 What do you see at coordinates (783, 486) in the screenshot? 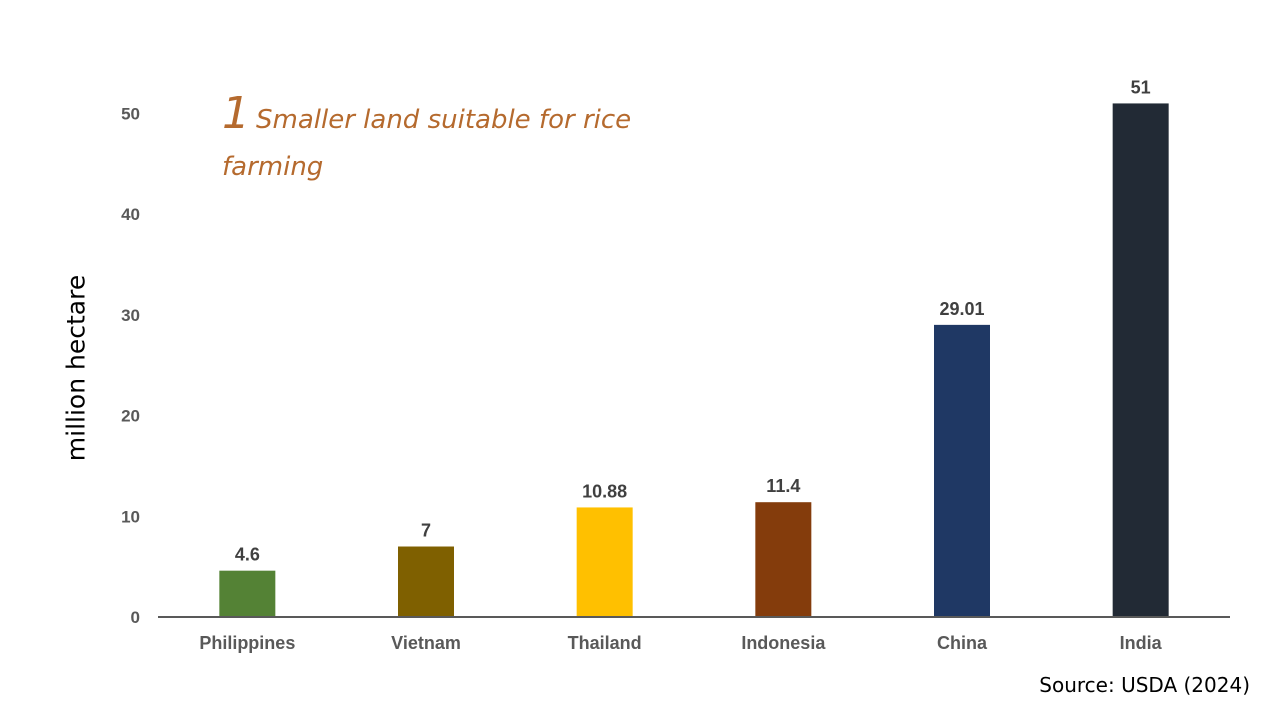
I see `value-label-indonesia: 11.4` at bounding box center [783, 486].